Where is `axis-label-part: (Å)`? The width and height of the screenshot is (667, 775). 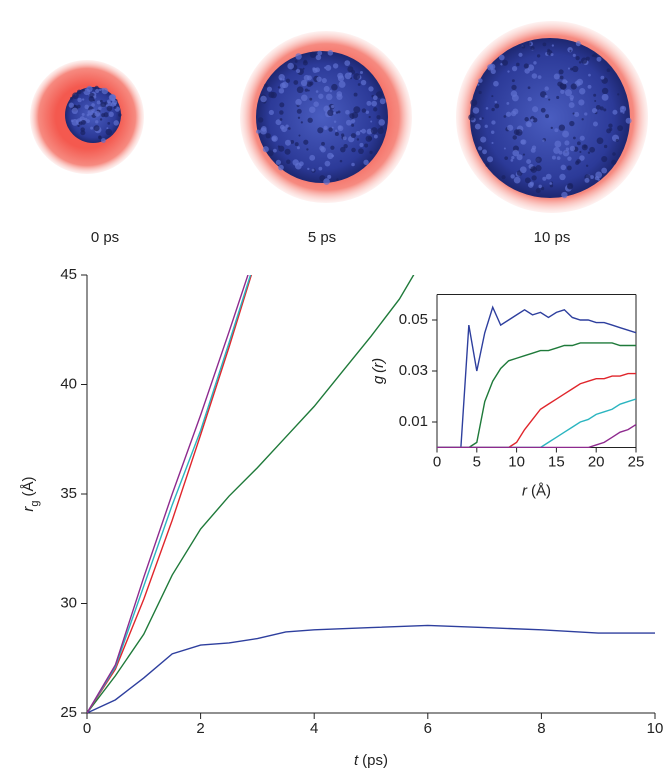 axis-label-part: (Å) is located at coordinates (541, 490).